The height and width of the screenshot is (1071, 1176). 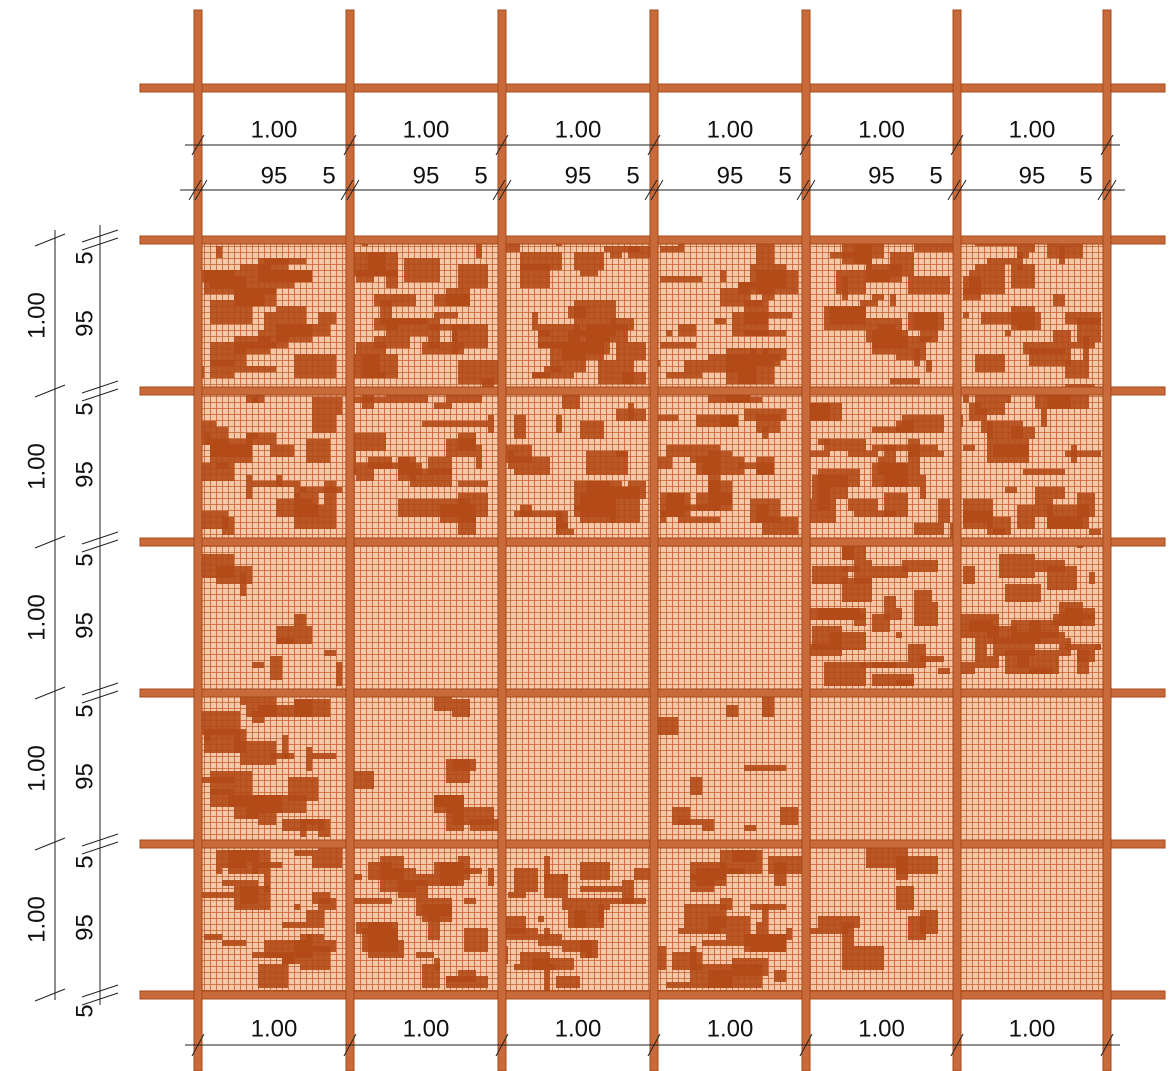 What do you see at coordinates (198, 540) in the screenshot?
I see `post` at bounding box center [198, 540].